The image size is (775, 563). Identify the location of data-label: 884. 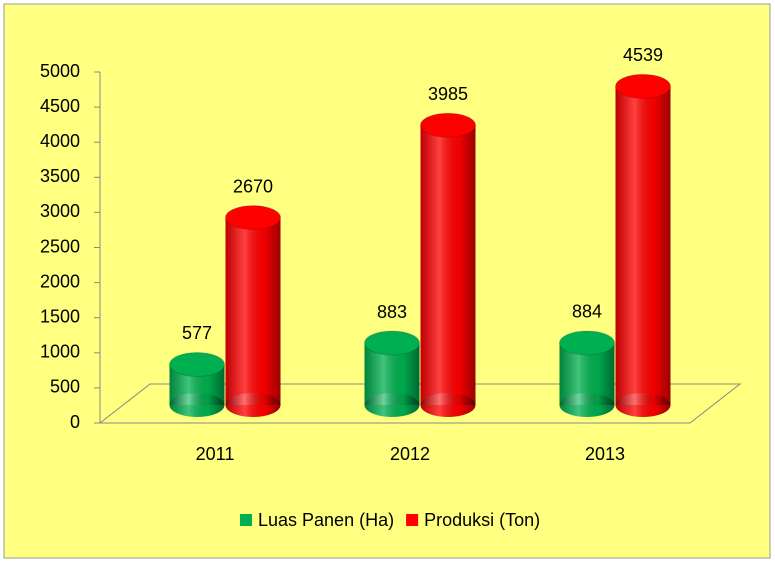
(587, 312).